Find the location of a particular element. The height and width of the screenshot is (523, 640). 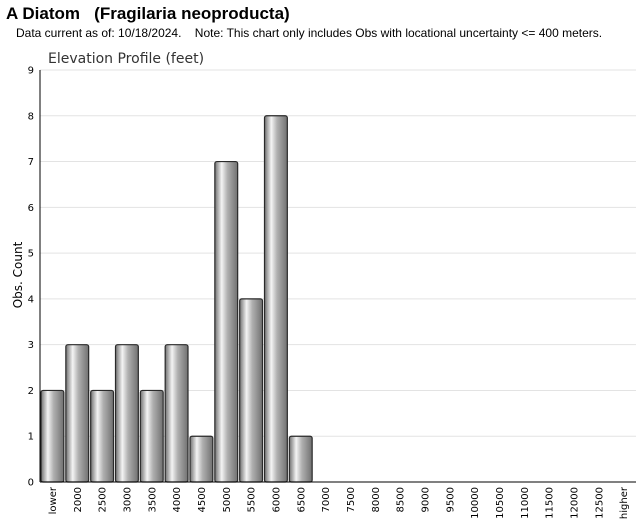

x-tick-label: 5500 is located at coordinates (252, 499).